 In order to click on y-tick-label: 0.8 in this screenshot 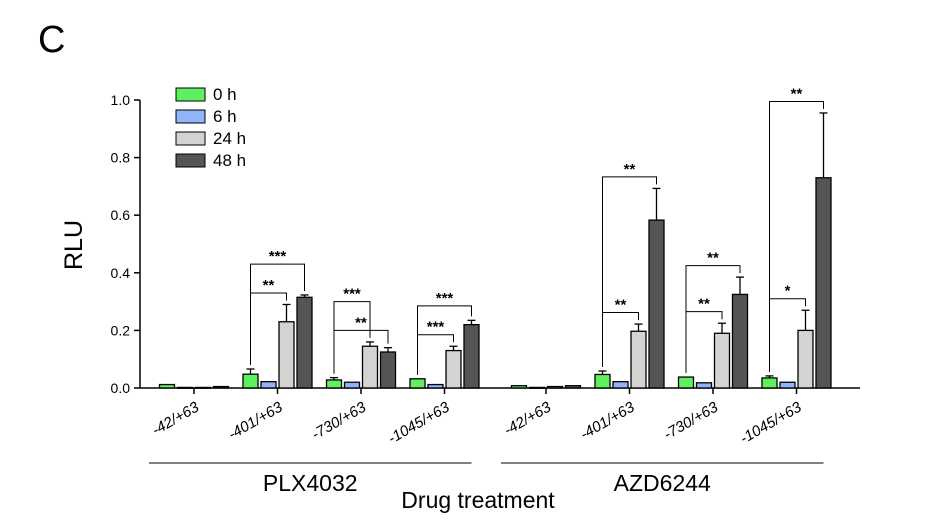, I will do `click(121, 158)`.